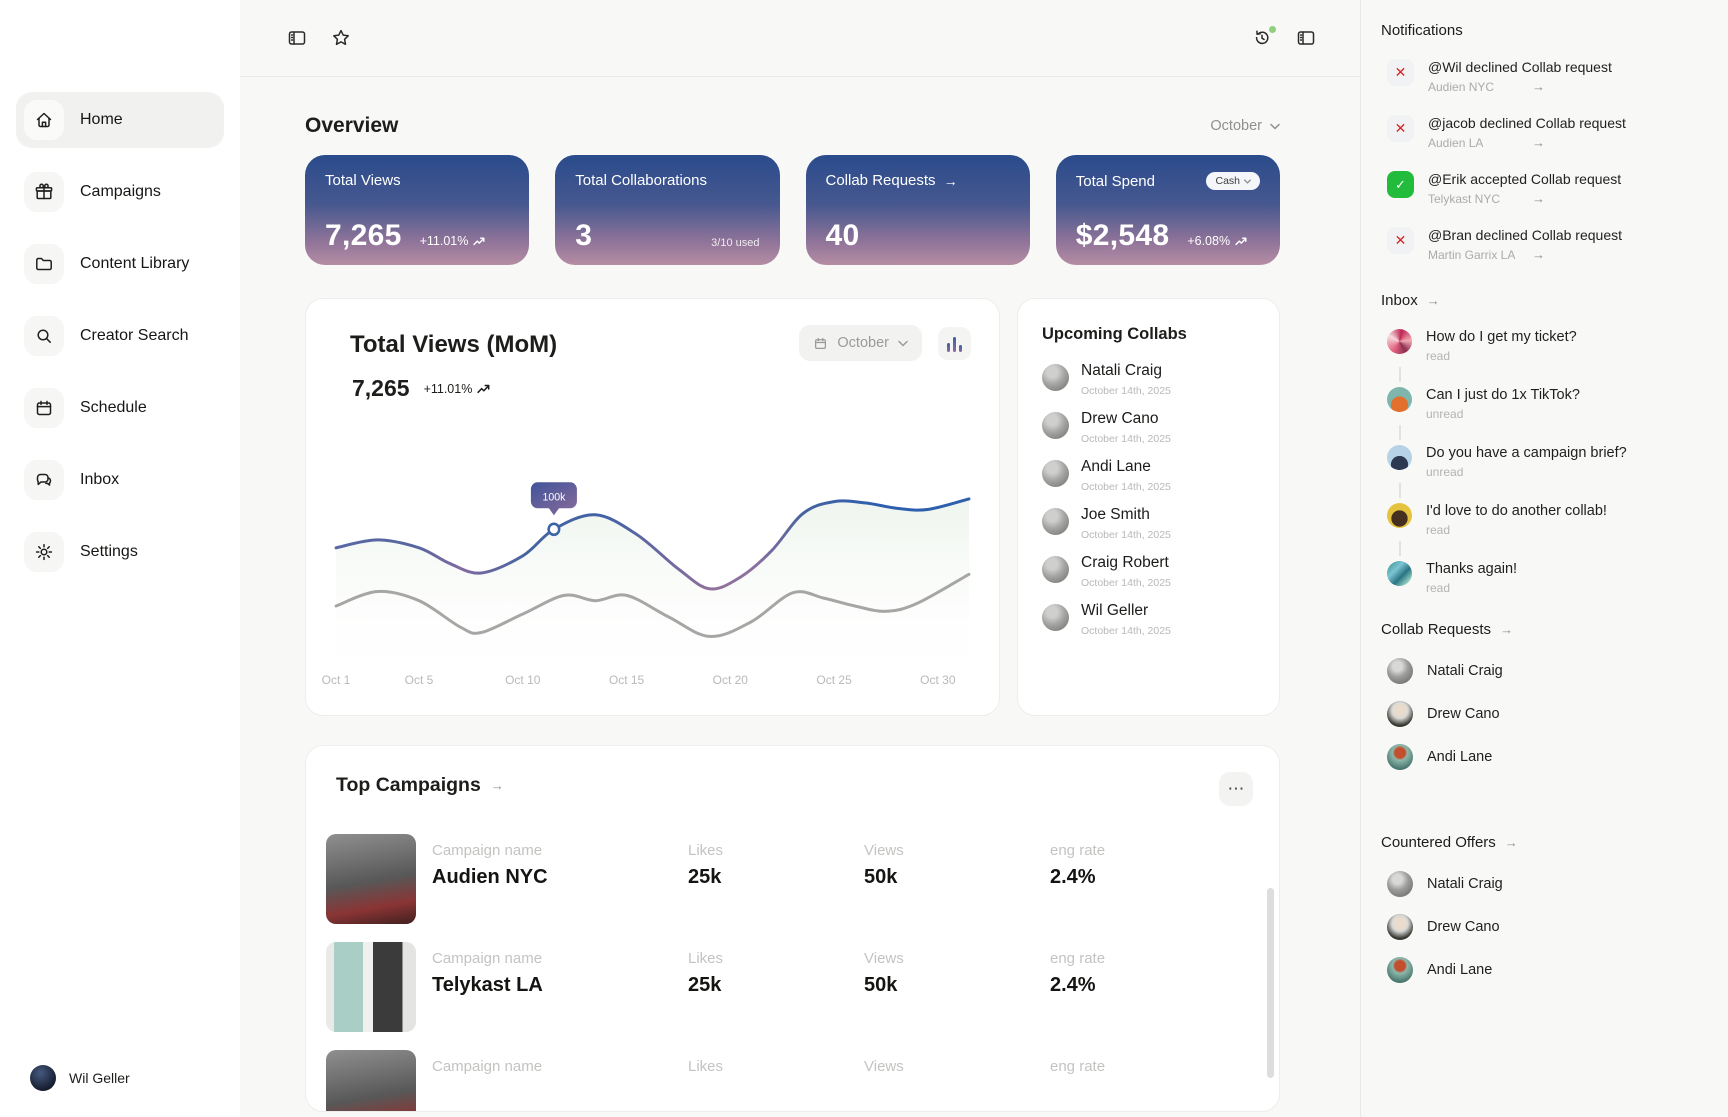  I want to click on chevron-down-icon, so click(1247, 181).